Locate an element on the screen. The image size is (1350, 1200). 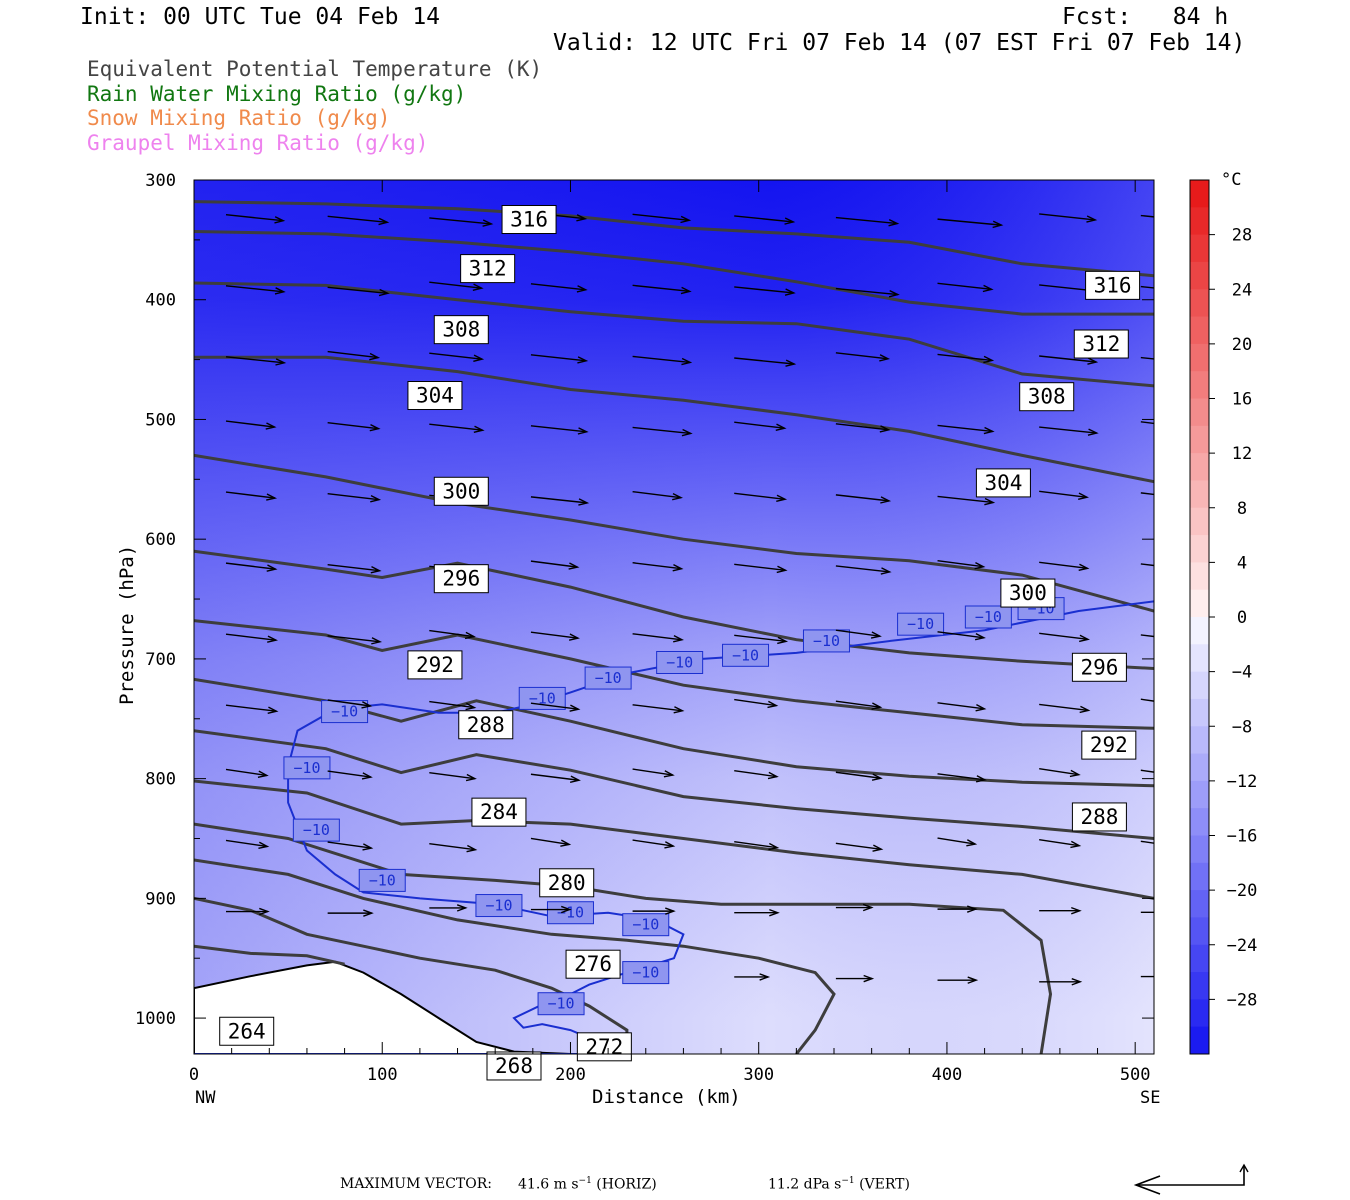
y-tick-label: 400 is located at coordinates (160, 301).